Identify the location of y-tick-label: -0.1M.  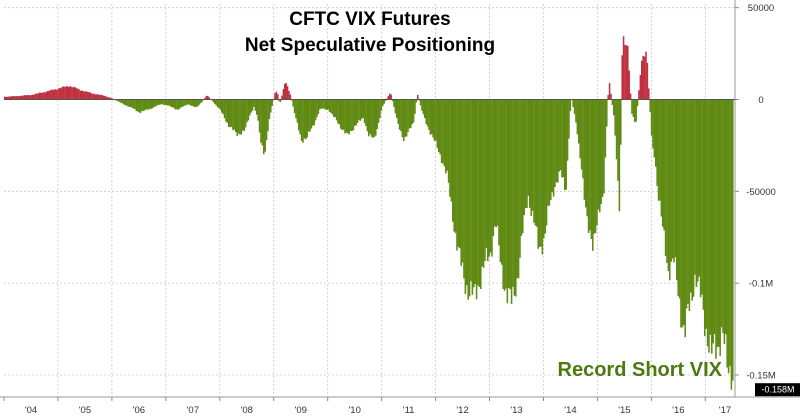
(761, 284).